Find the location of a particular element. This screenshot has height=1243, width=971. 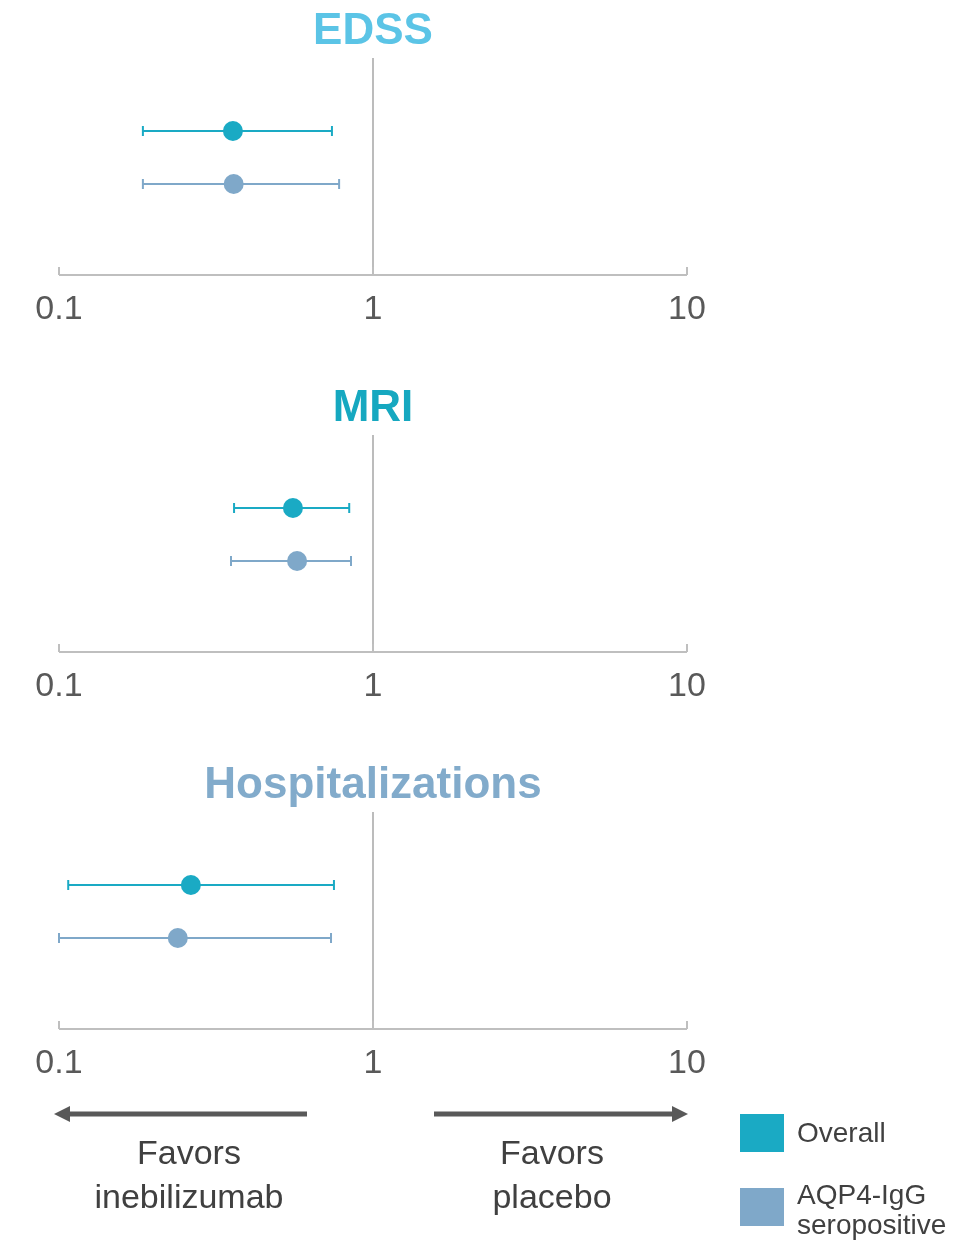

chart-title: Hospitalizations is located at coordinates (373, 782).